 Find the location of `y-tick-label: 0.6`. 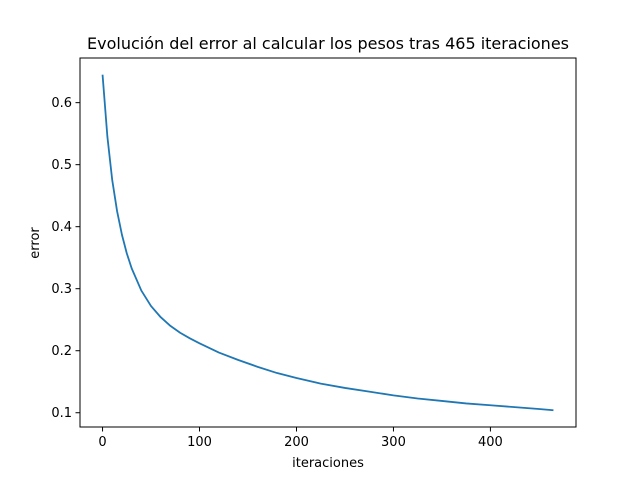

y-tick-label: 0.6 is located at coordinates (61, 103).